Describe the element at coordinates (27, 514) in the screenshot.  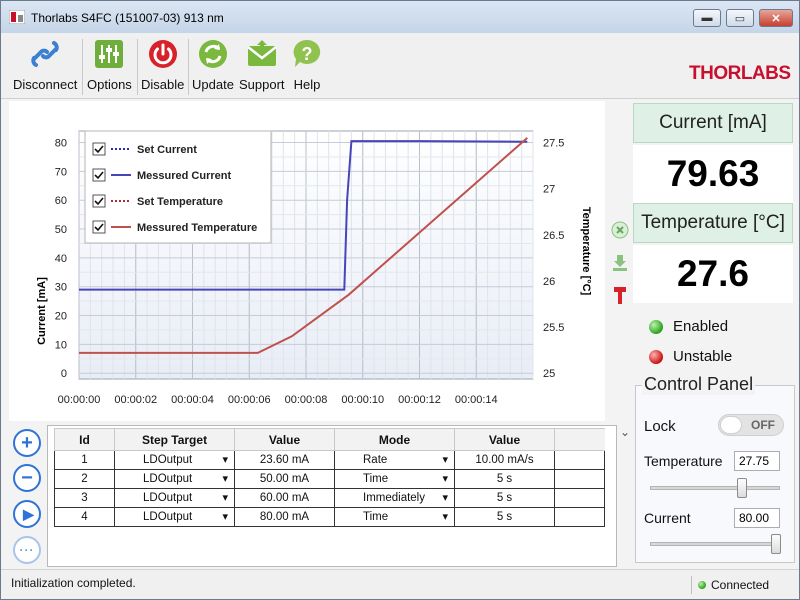
I see `run-sequence-button: ▶` at that location.